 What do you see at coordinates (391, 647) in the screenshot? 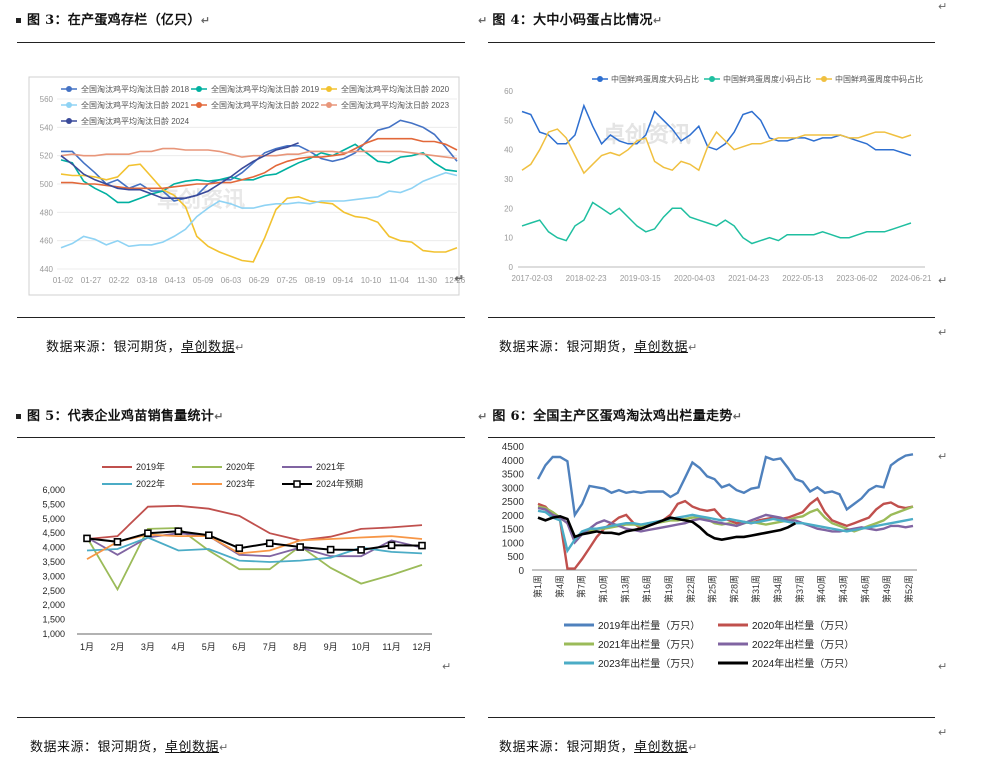
I see `x-tick-label: 11月` at bounding box center [391, 647].